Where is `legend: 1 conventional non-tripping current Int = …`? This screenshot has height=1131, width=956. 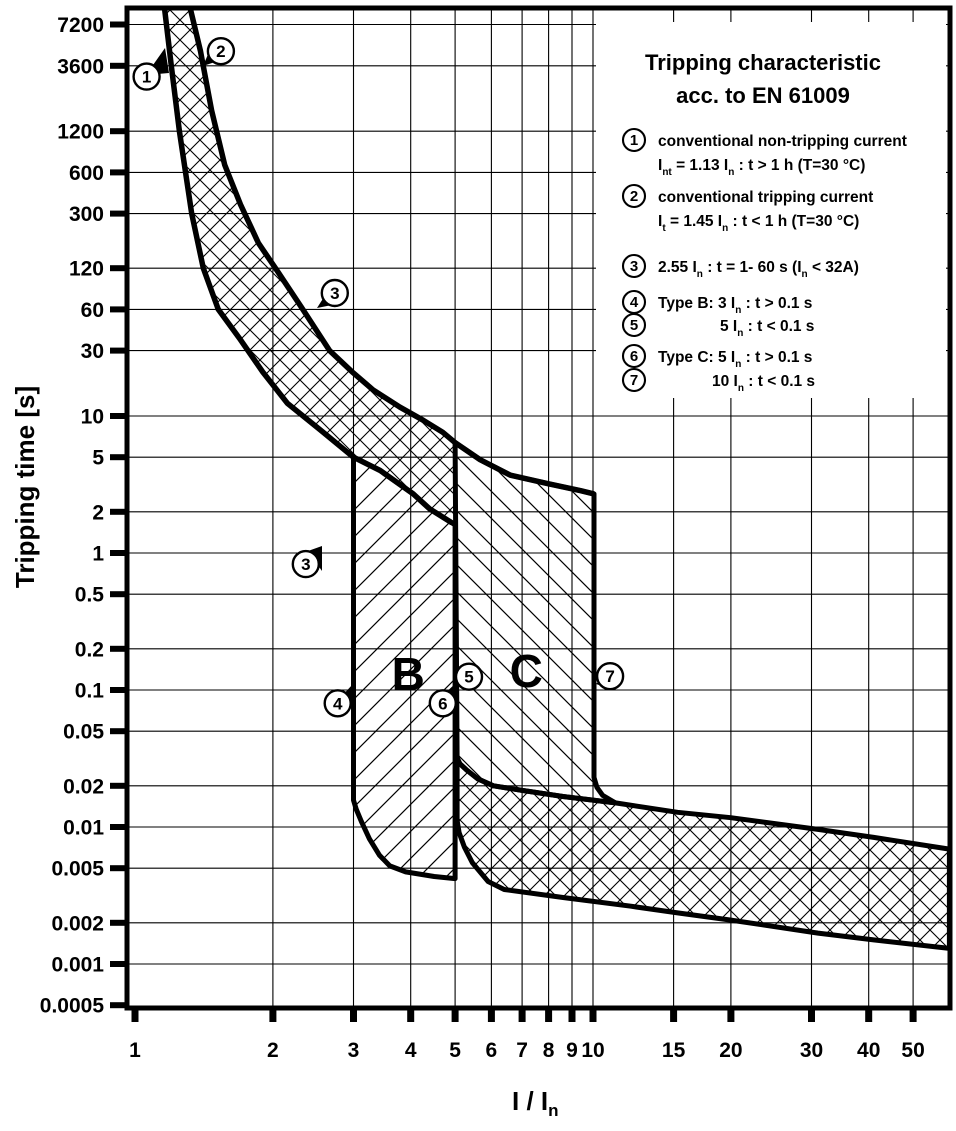 legend: 1 conventional non-tripping current Int = … is located at coordinates (771, 210).